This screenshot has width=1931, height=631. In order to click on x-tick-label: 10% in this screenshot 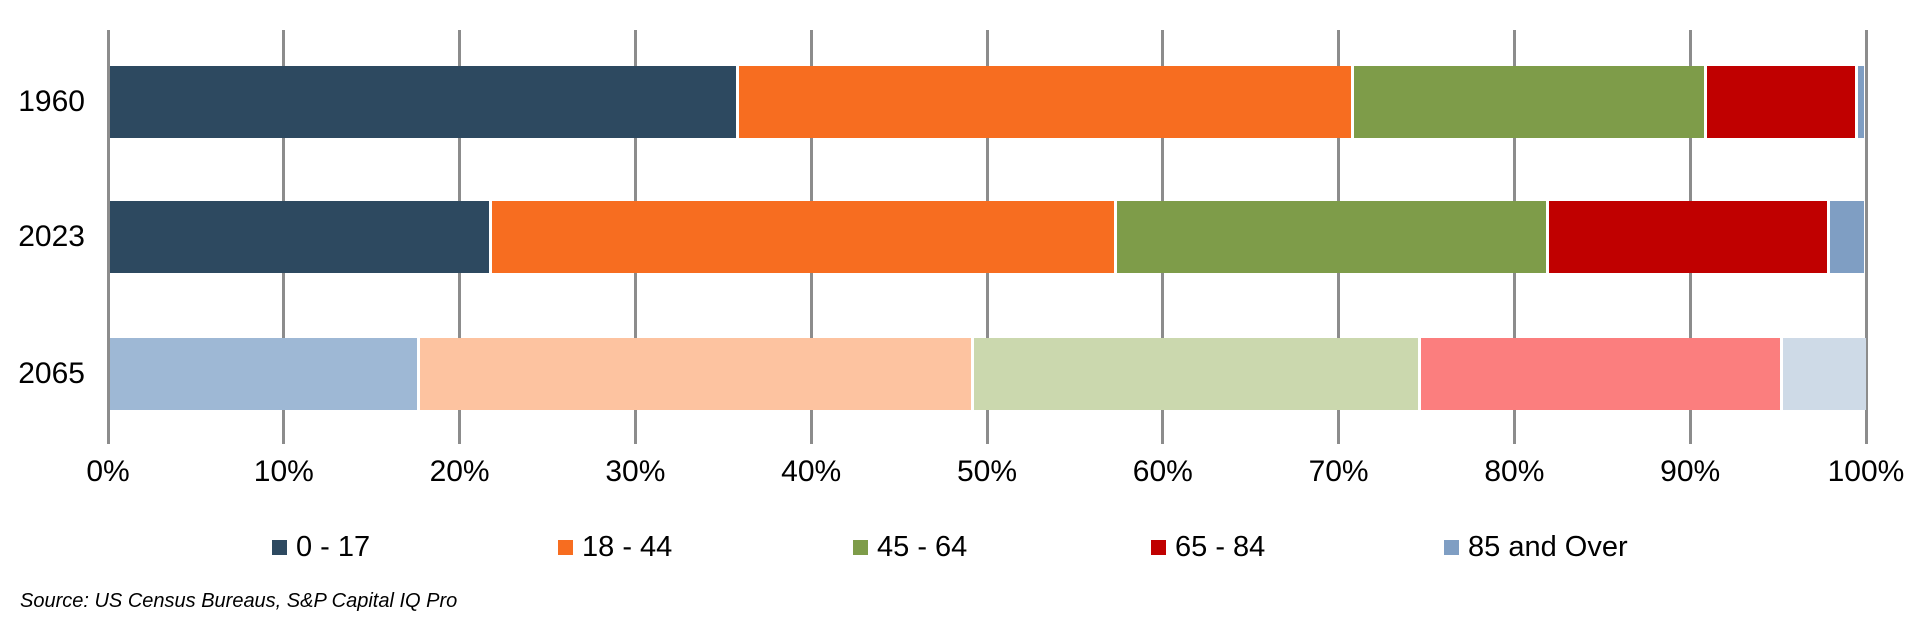, I will do `click(283, 471)`.